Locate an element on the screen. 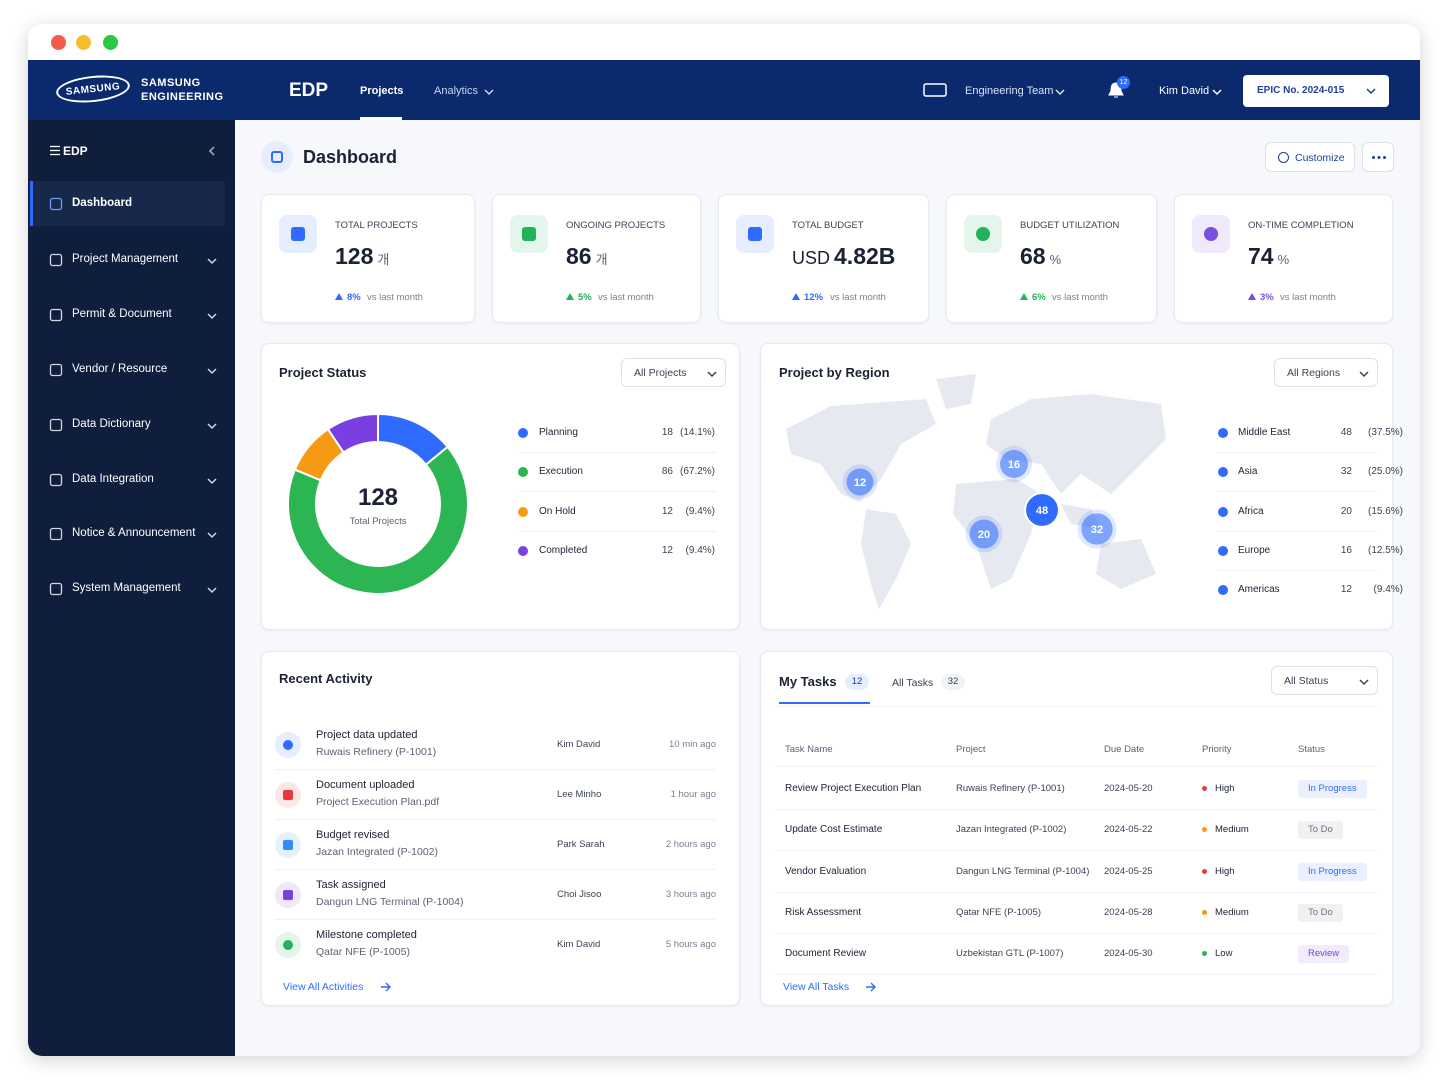 Image resolution: width=1448 pixels, height=1086 pixels. team: Engineering Team is located at coordinates (1009, 91).